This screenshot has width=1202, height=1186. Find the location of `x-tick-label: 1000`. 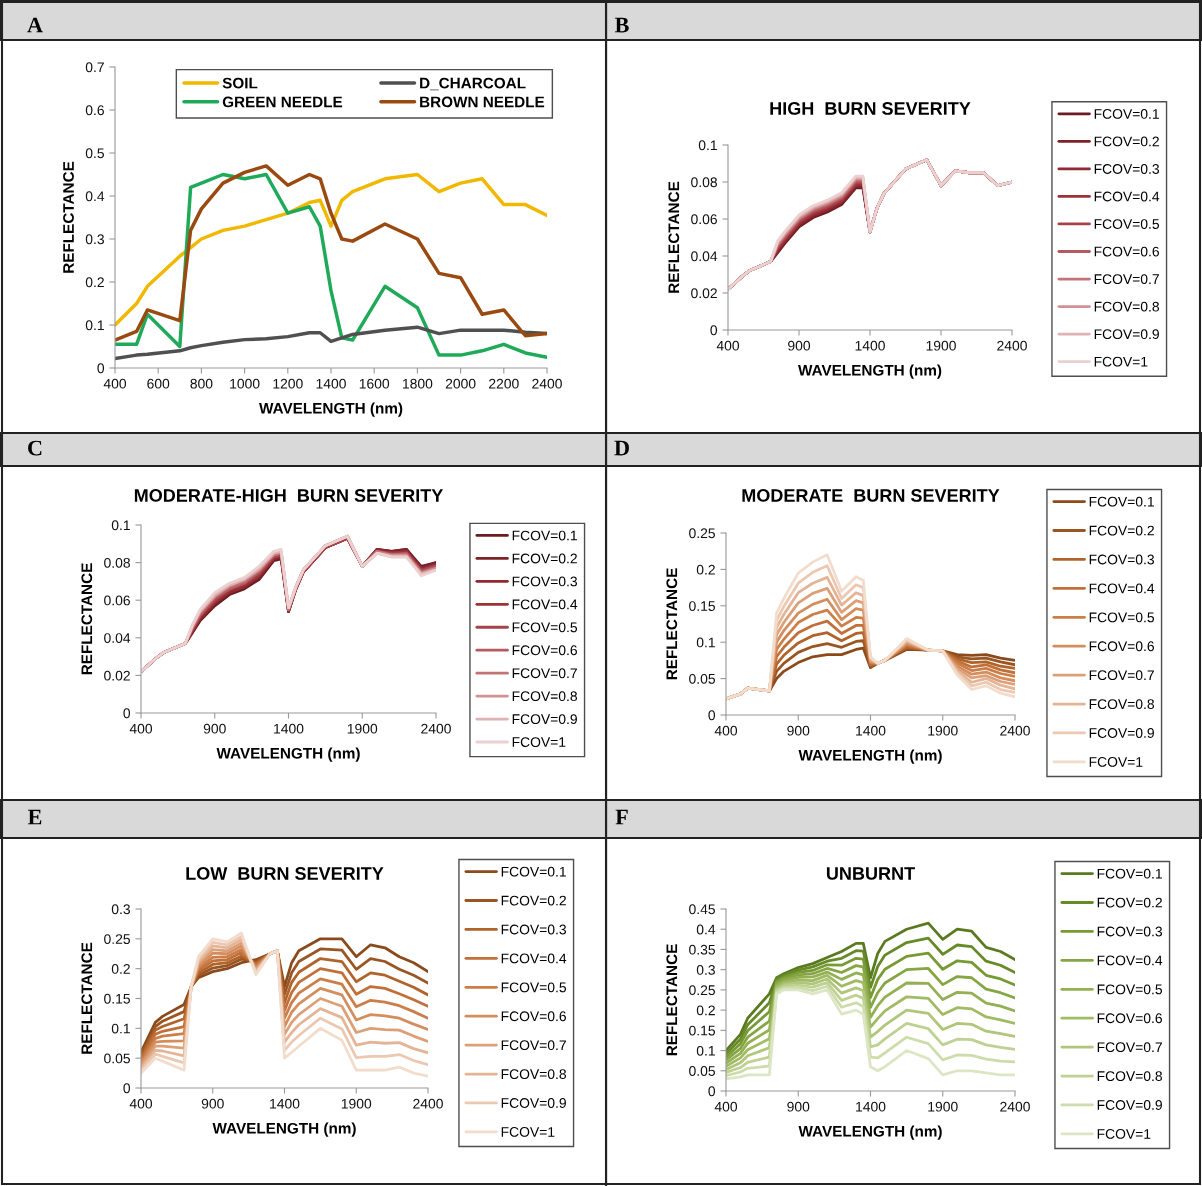

x-tick-label: 1000 is located at coordinates (245, 383).